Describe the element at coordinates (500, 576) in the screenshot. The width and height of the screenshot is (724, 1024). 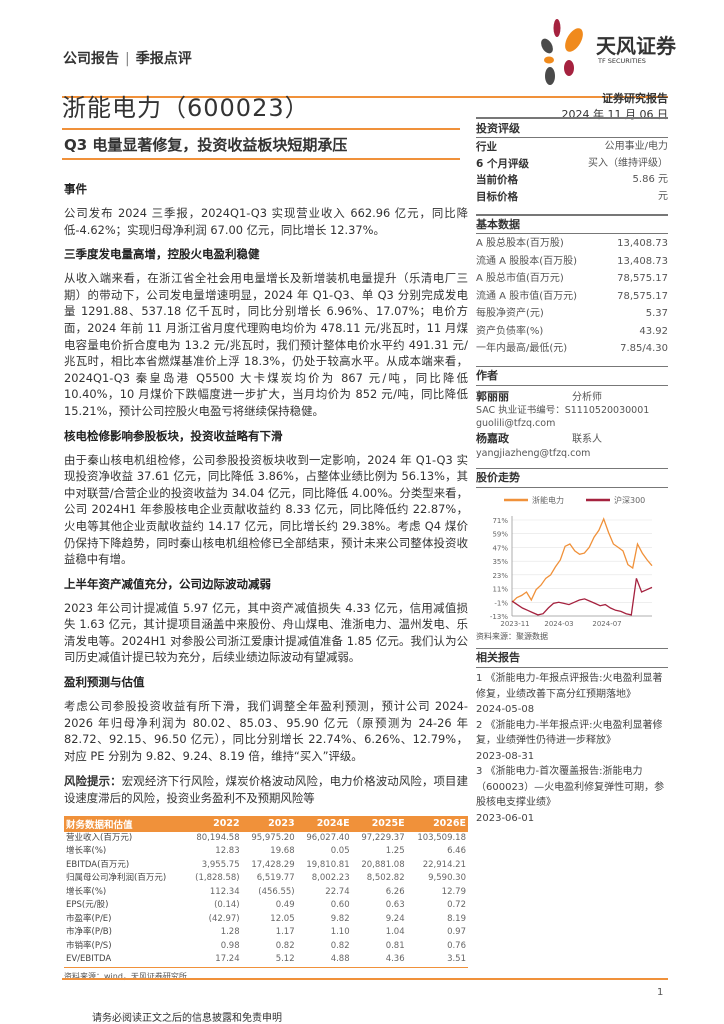
I see `y-tick-label: 23%` at that location.